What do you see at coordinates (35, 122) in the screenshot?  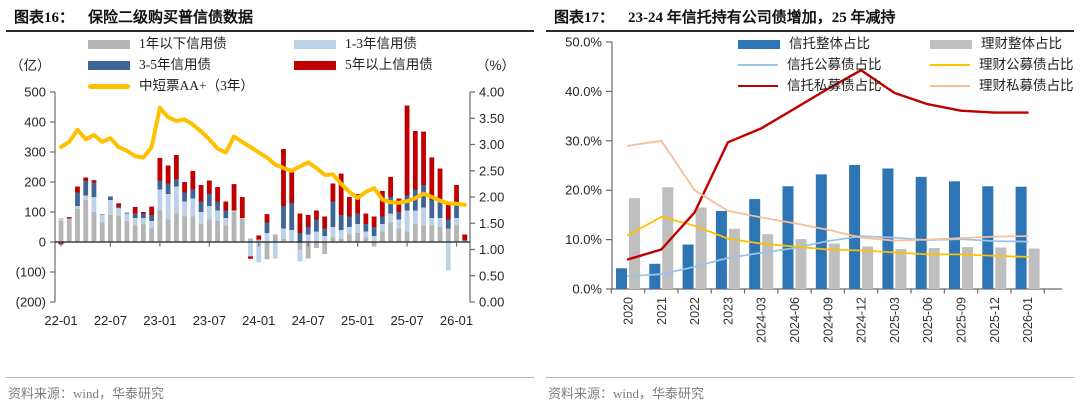 I see `svg-text: 400` at bounding box center [35, 122].